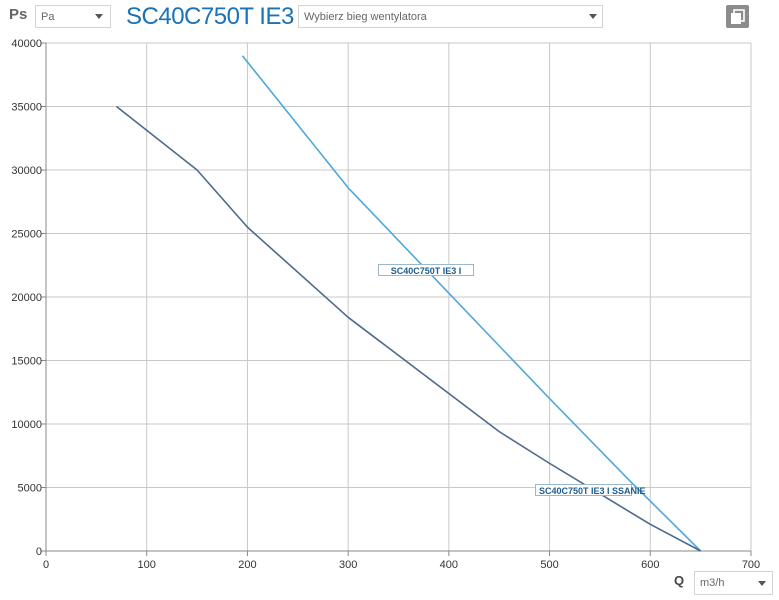  Describe the element at coordinates (73, 16) in the screenshot. I see `pressure-unit-select: Pa` at that location.